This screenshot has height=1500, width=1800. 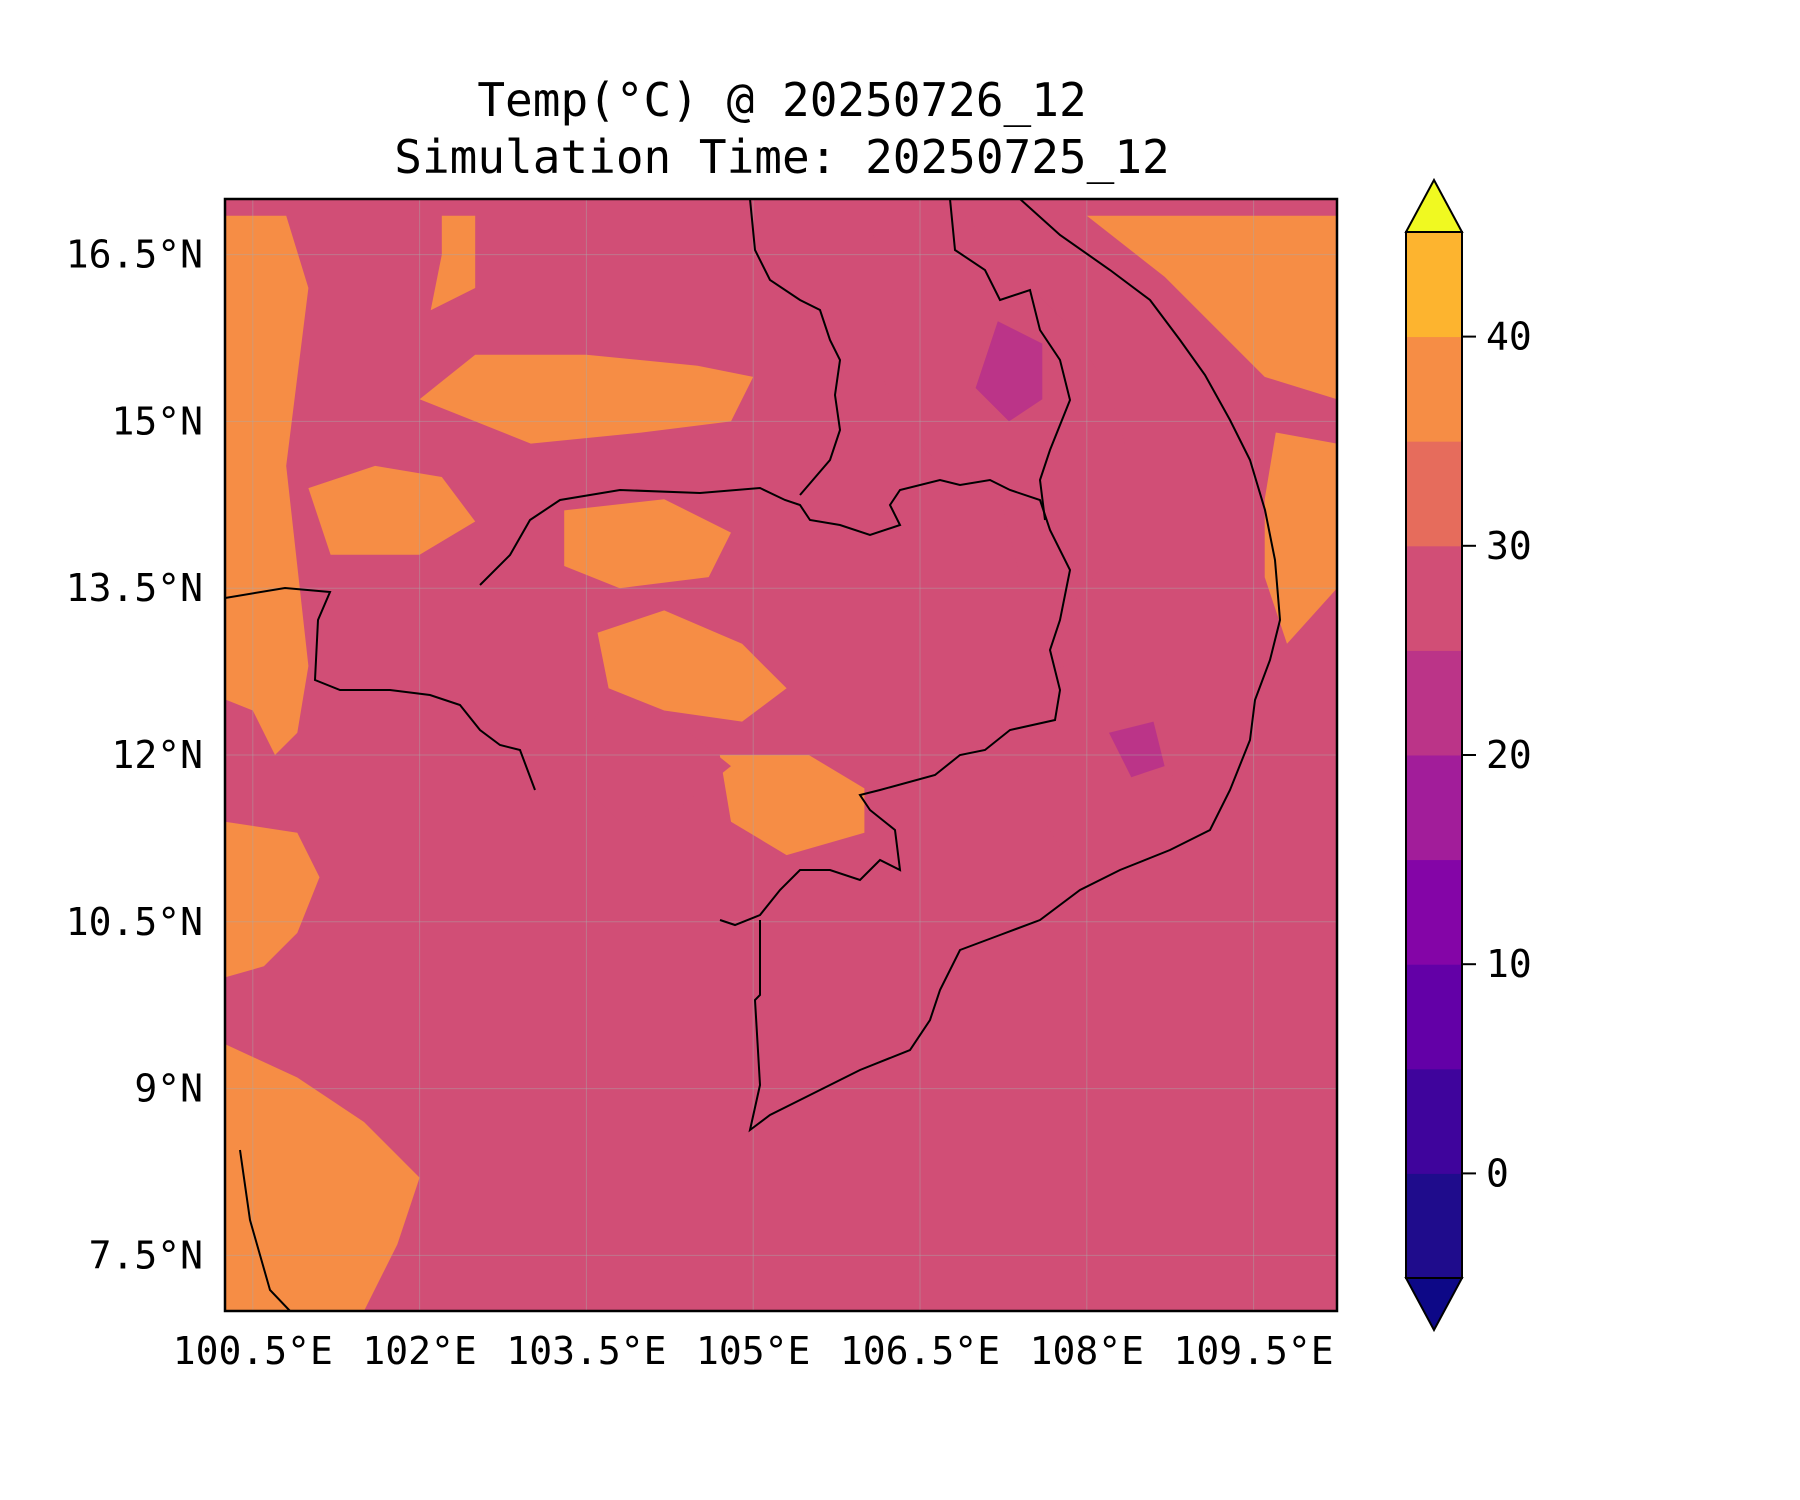 What do you see at coordinates (781, 100) in the screenshot?
I see `map-title-line-1: Temp(°C) @ 20250726_12` at bounding box center [781, 100].